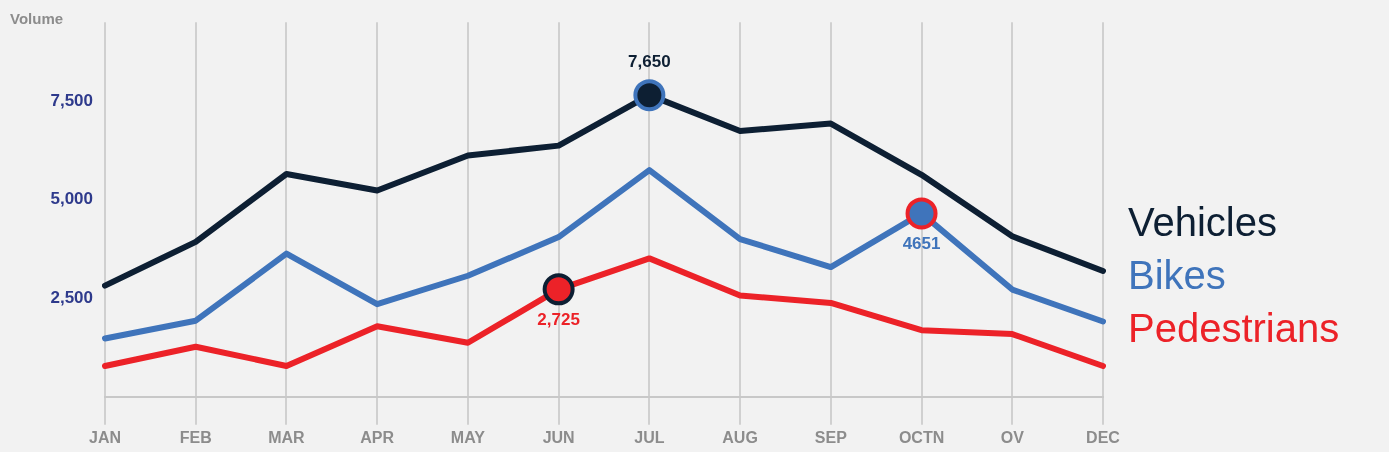  What do you see at coordinates (1234, 327) in the screenshot?
I see `series-label: Pedestrians` at bounding box center [1234, 327].